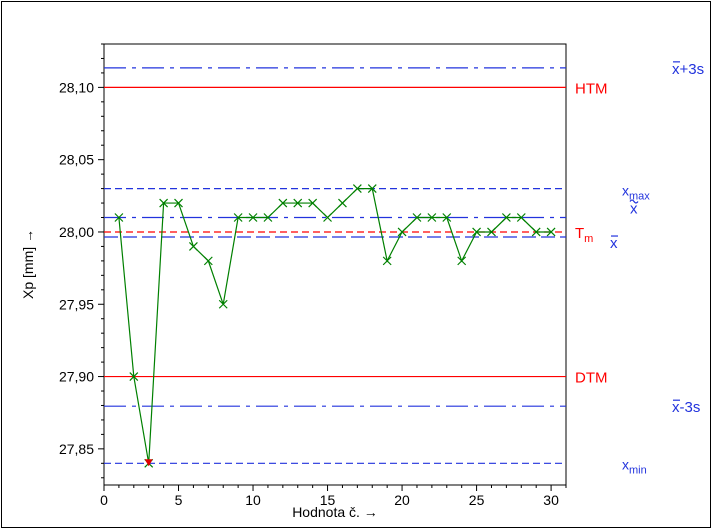 This screenshot has height=532, width=714. I want to click on reference-label-text: -3s, so click(690, 407).